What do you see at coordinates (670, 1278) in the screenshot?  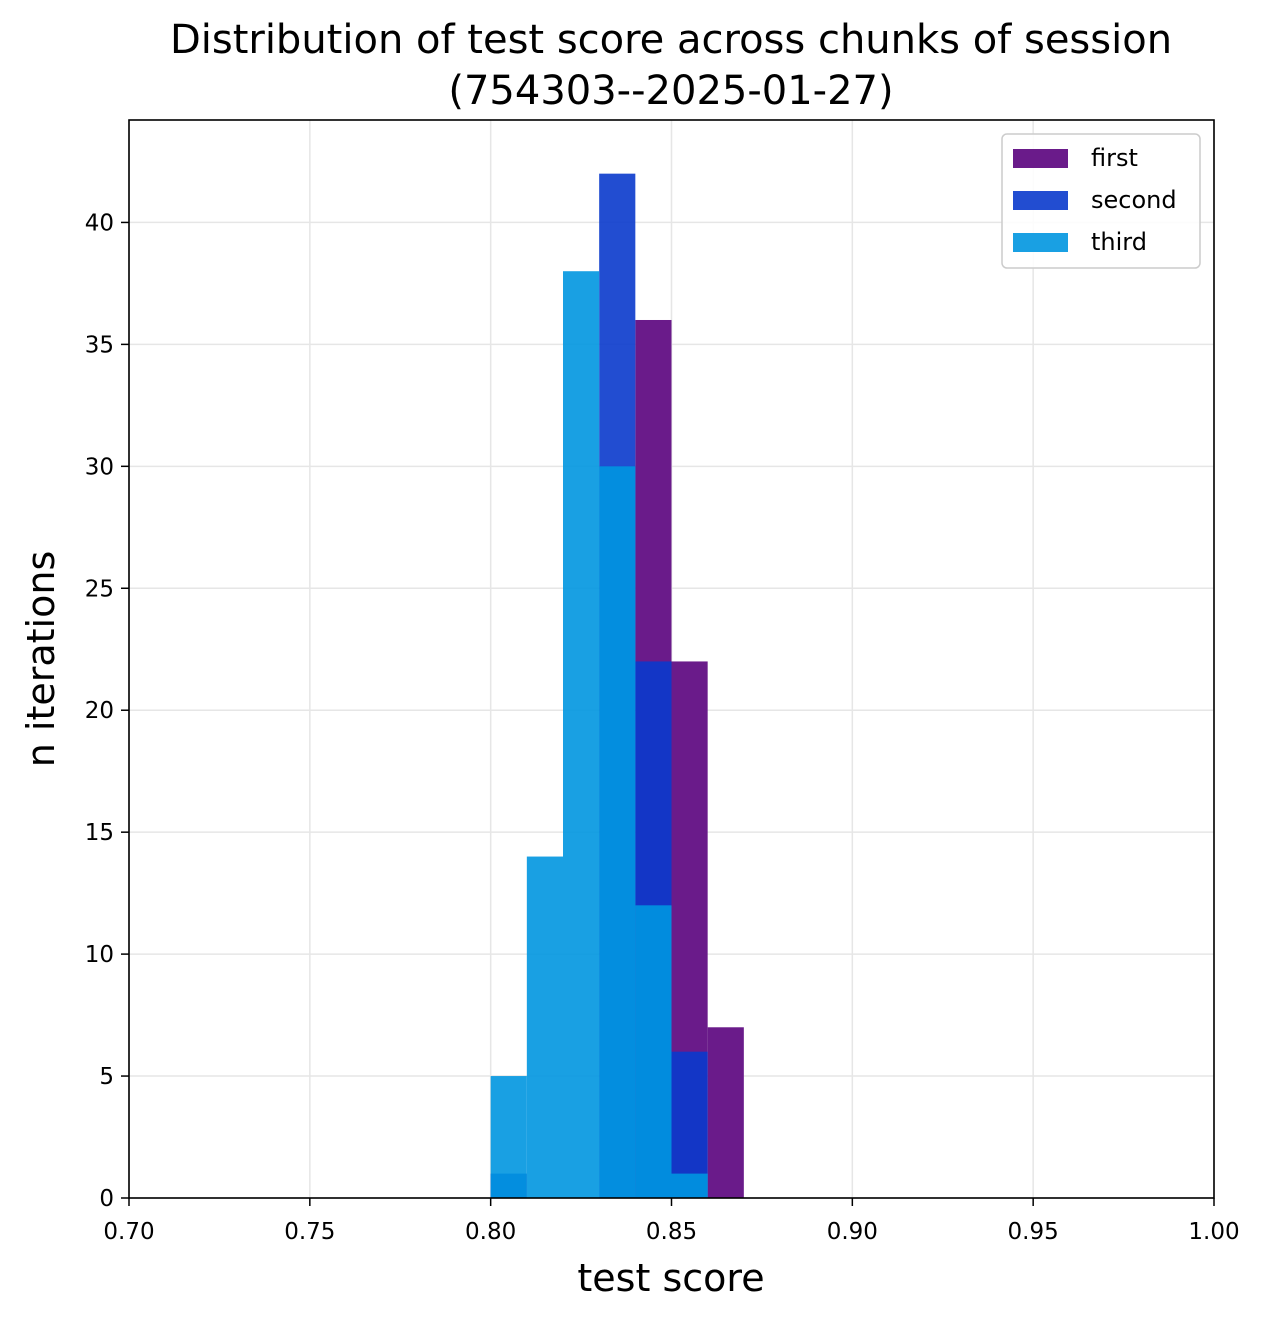 I see `x-axis-label: test score` at bounding box center [670, 1278].